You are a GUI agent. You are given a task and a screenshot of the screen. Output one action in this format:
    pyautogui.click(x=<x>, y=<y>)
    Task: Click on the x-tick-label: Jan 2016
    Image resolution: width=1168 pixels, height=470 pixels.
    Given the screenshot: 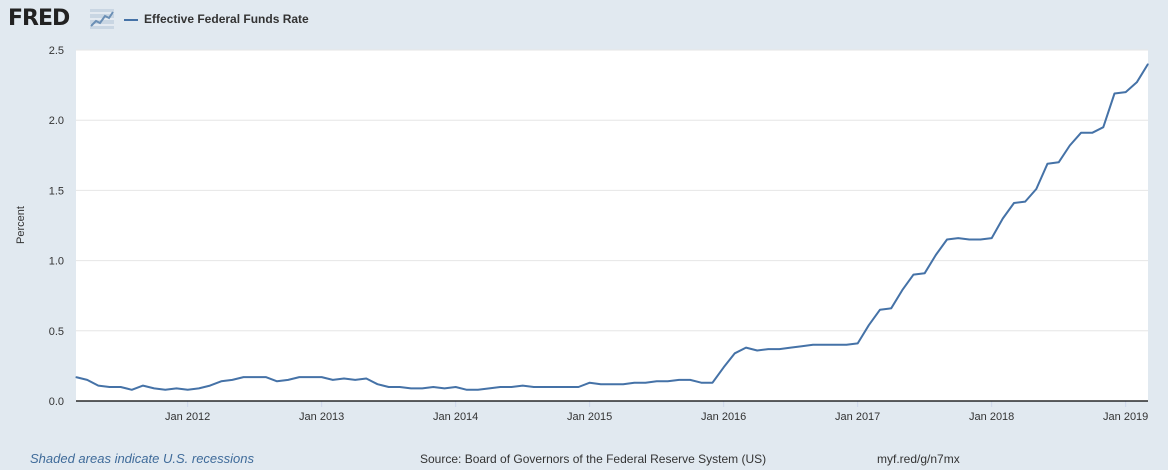 What is the action you would take?
    pyautogui.click(x=723, y=417)
    